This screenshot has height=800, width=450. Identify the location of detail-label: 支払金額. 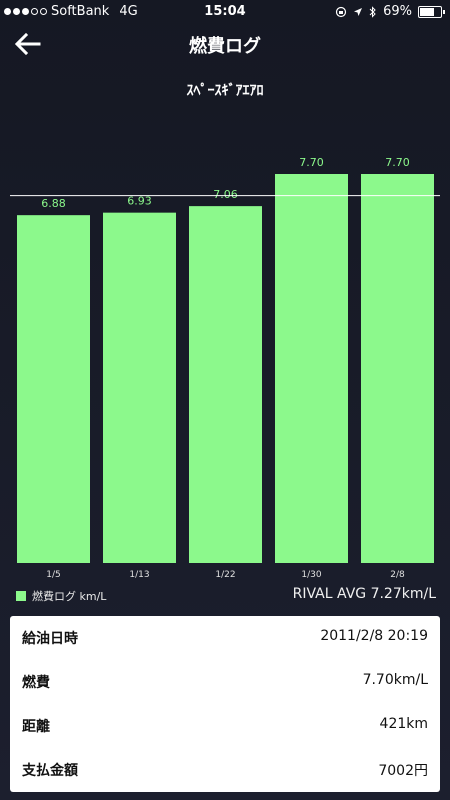
(50, 771).